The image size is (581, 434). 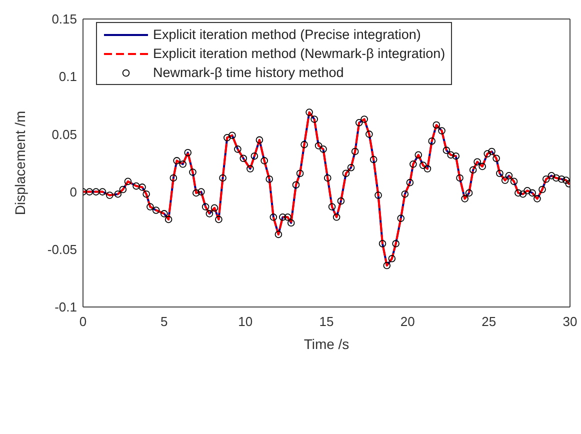 I want to click on x-axis-title: Time /s, so click(x=327, y=344).